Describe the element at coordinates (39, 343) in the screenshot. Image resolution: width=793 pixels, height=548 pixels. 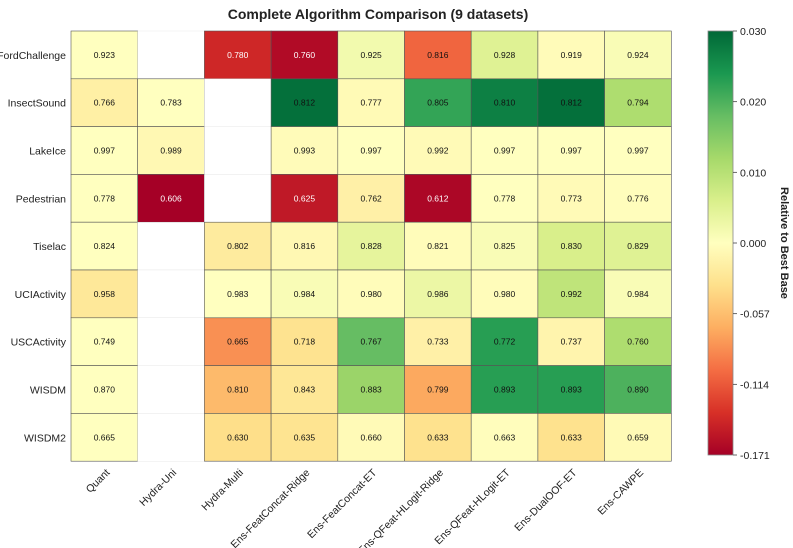
I see `row-label: USCActivity` at that location.